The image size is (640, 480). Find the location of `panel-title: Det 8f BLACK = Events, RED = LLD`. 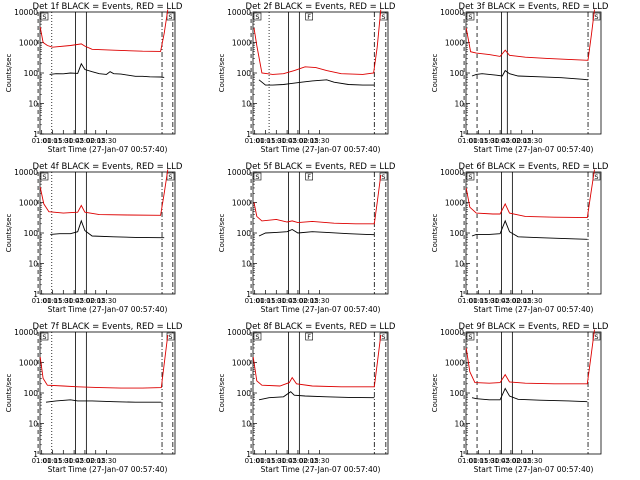

panel-title: Det 8f BLACK = Events, RED = LLD is located at coordinates (321, 327).